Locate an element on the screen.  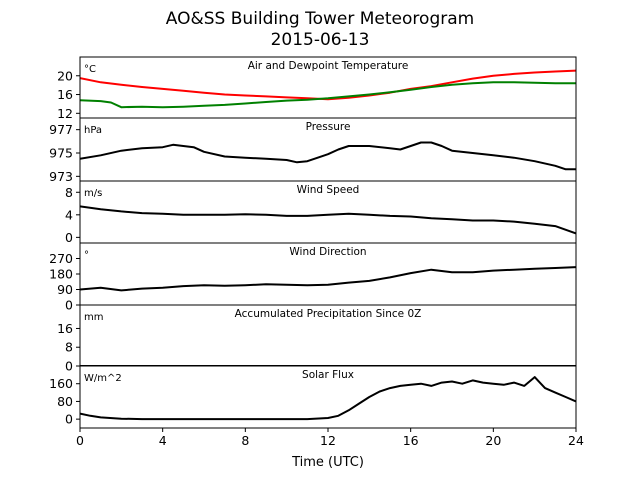
panel-4: 0 8 16 Accumulated Precipitation Since 0Z mm is located at coordinates (317, 339).